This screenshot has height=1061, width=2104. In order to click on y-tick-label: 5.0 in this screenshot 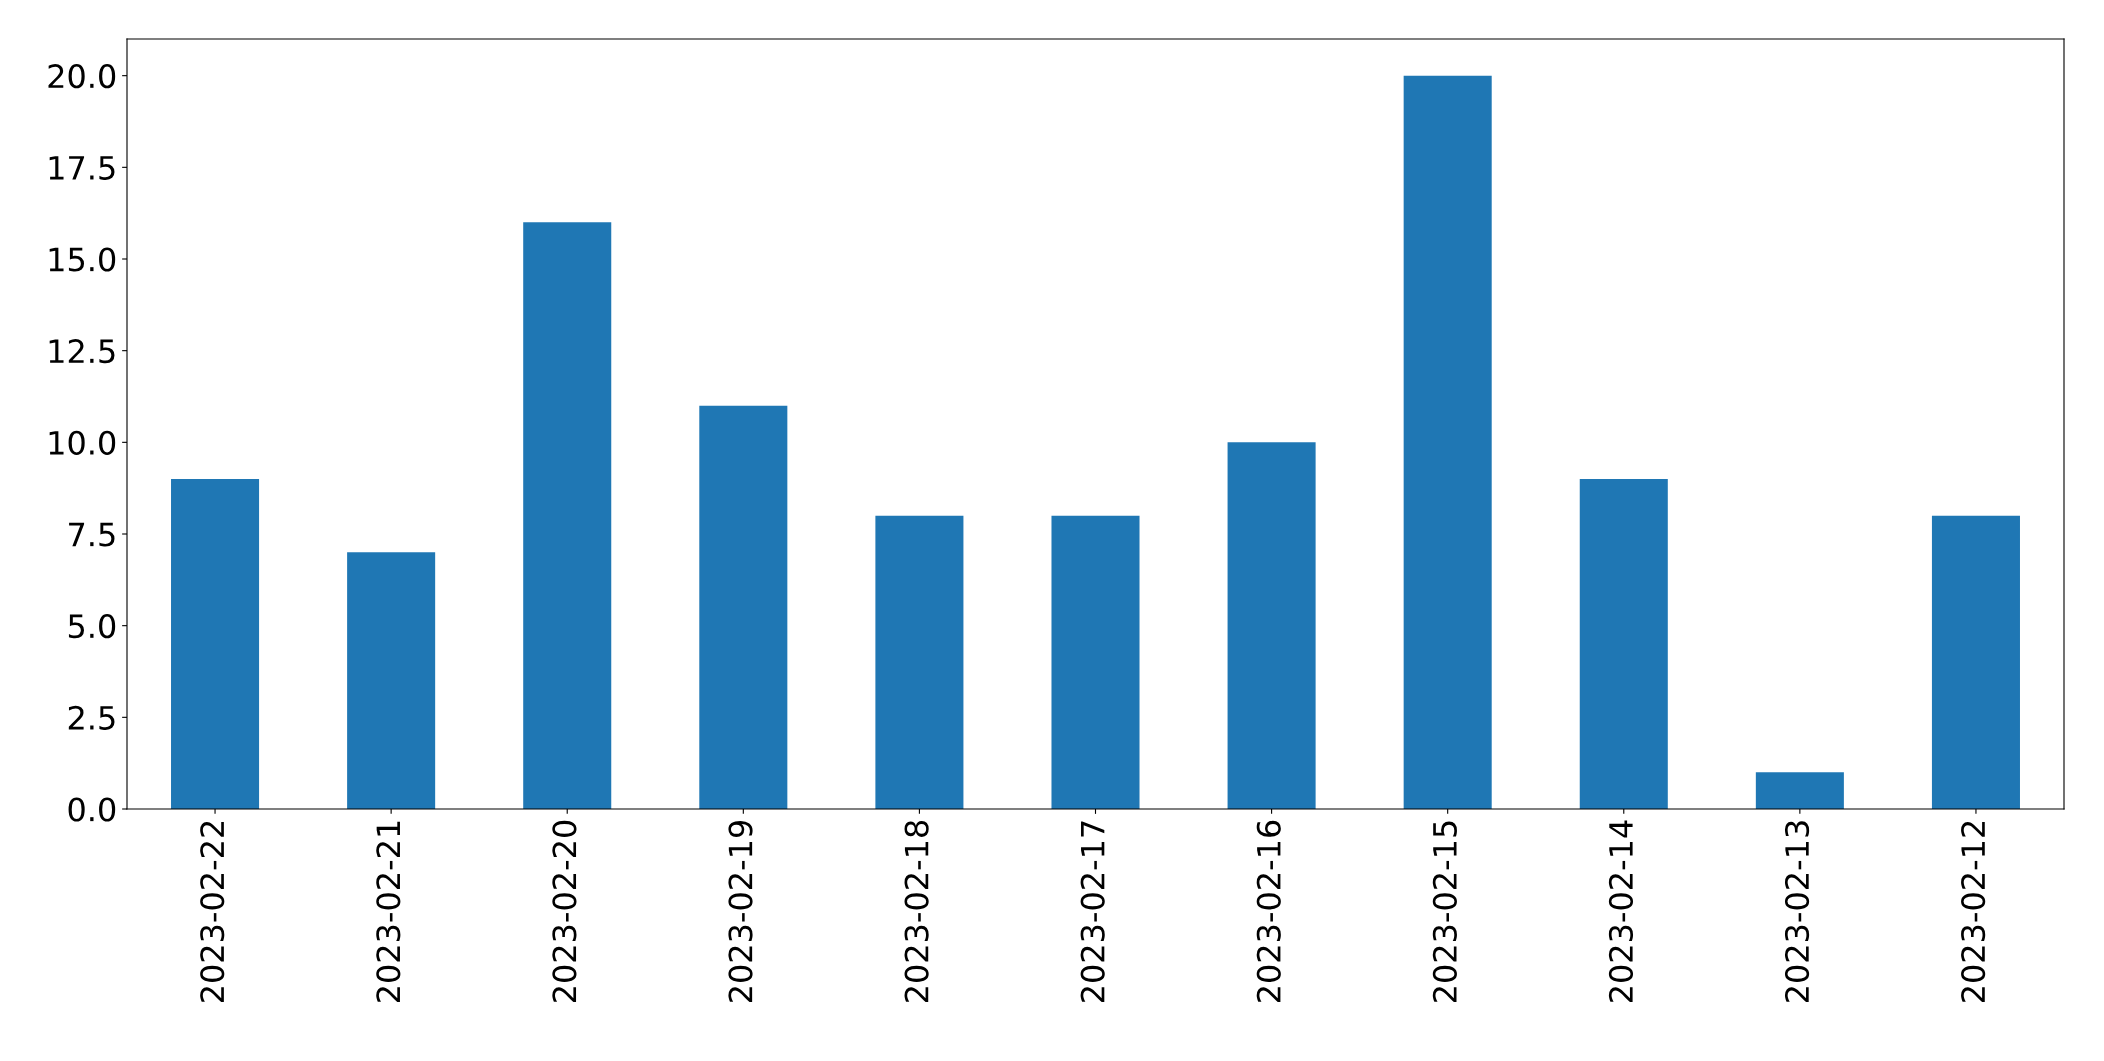, I will do `click(92, 626)`.